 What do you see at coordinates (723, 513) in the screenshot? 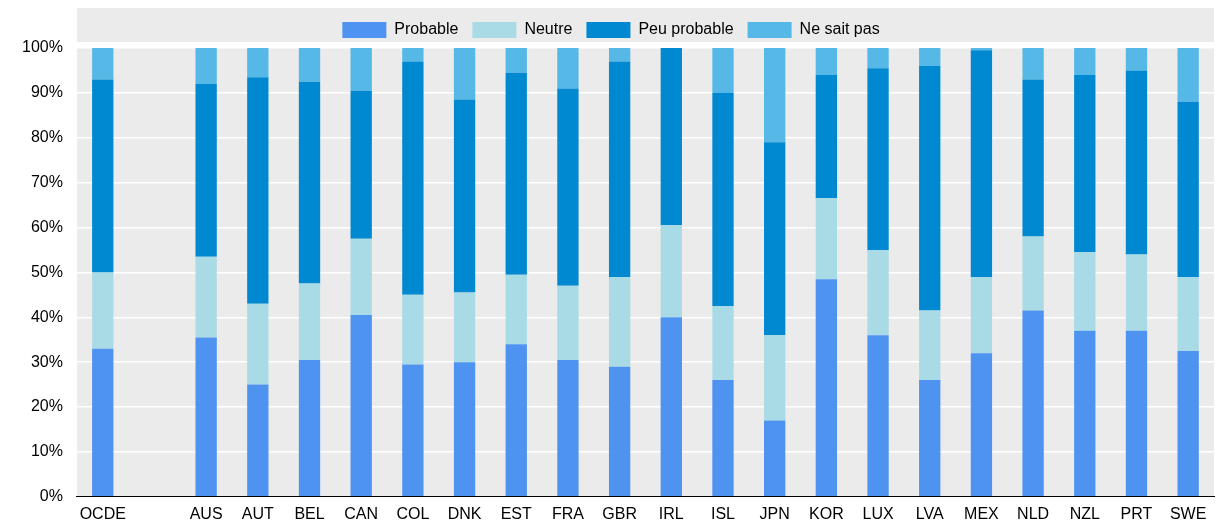
I see `x-tick-label: ISL` at bounding box center [723, 513].